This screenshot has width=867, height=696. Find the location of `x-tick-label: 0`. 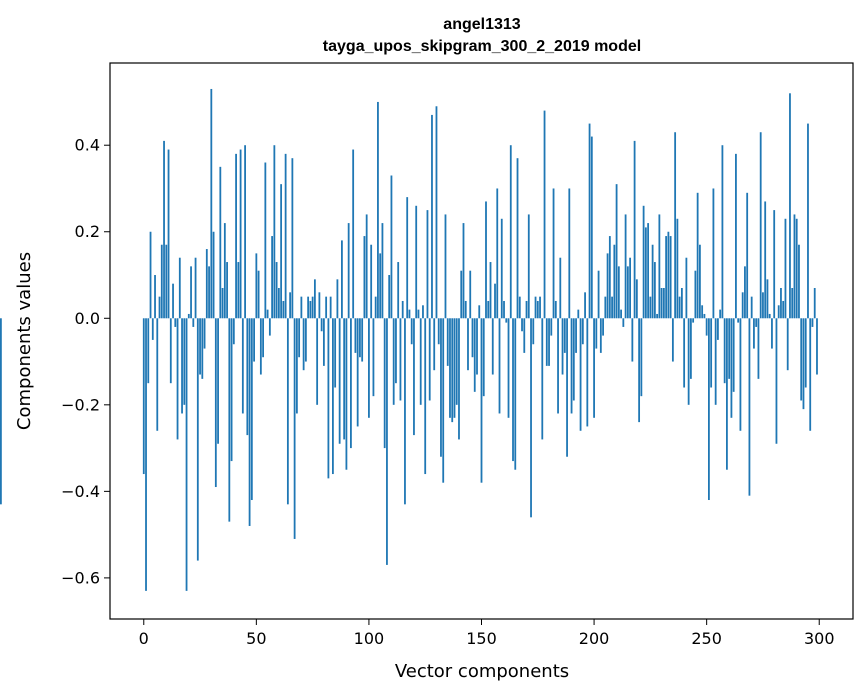

x-tick-label: 0 is located at coordinates (144, 638).